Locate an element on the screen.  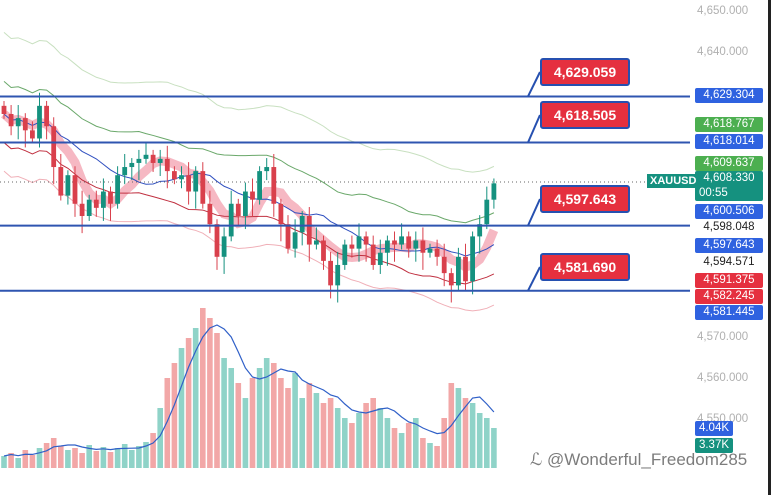
price-tag: 4,629.304 is located at coordinates (729, 95).